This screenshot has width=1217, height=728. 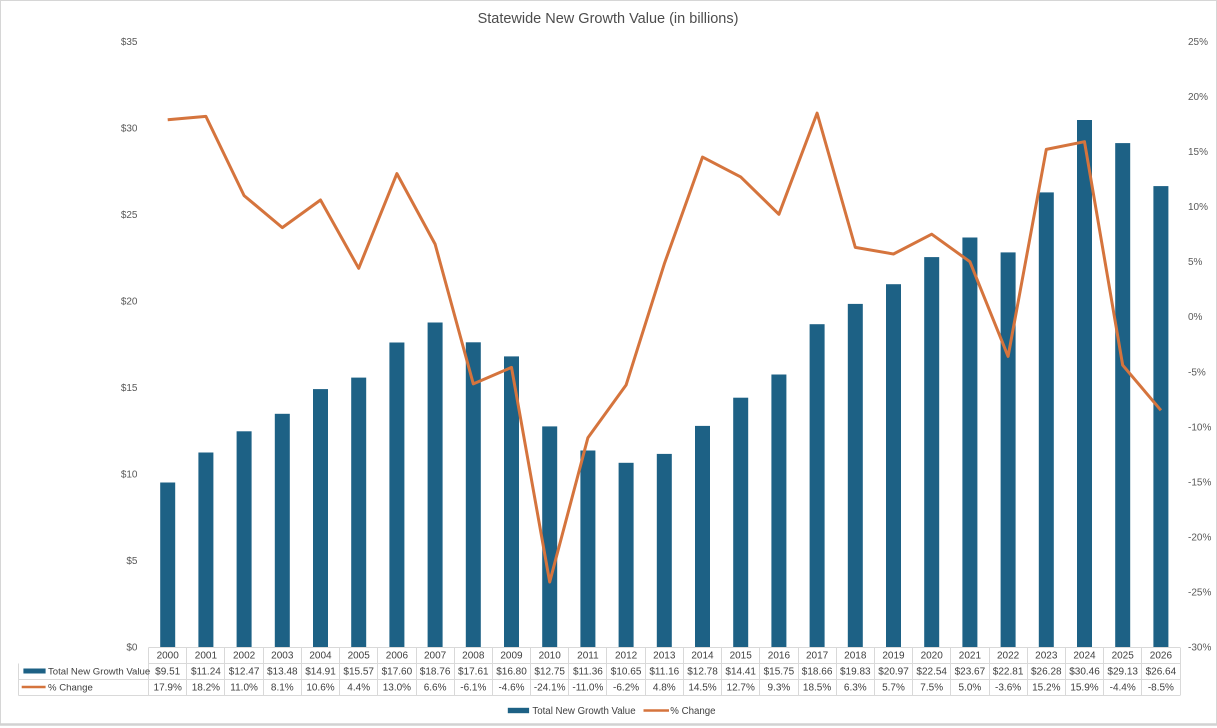 What do you see at coordinates (358, 688) in the screenshot?
I see `svg-text: 4.4%` at bounding box center [358, 688].